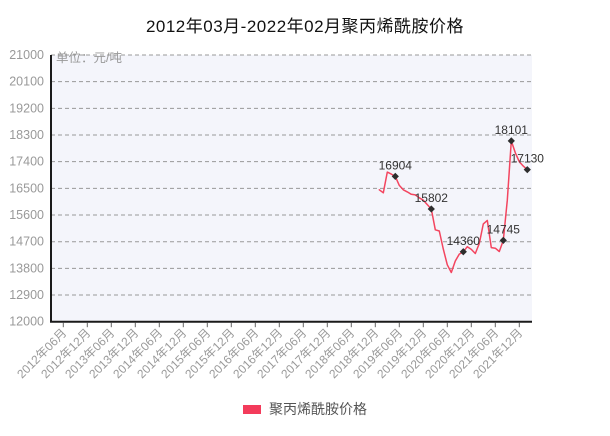 This screenshot has height=436, width=610. Describe the element at coordinates (396, 165) in the screenshot. I see `data-point-label: 16904` at that location.